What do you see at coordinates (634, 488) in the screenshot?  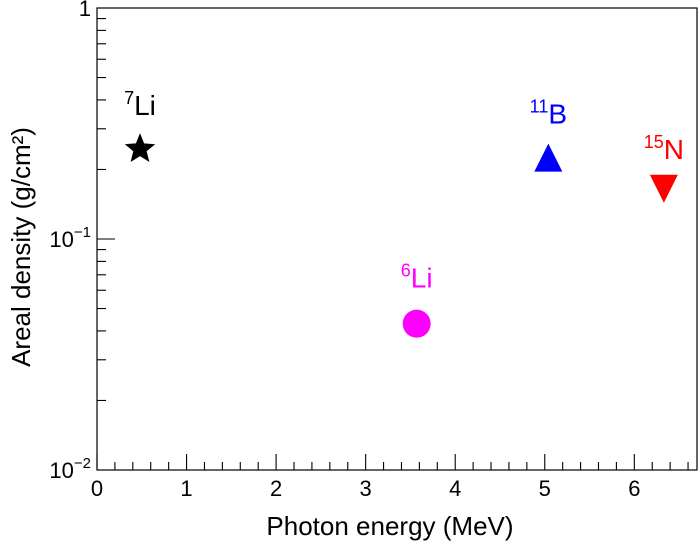 I see `x-tick-label: 6` at bounding box center [634, 488].